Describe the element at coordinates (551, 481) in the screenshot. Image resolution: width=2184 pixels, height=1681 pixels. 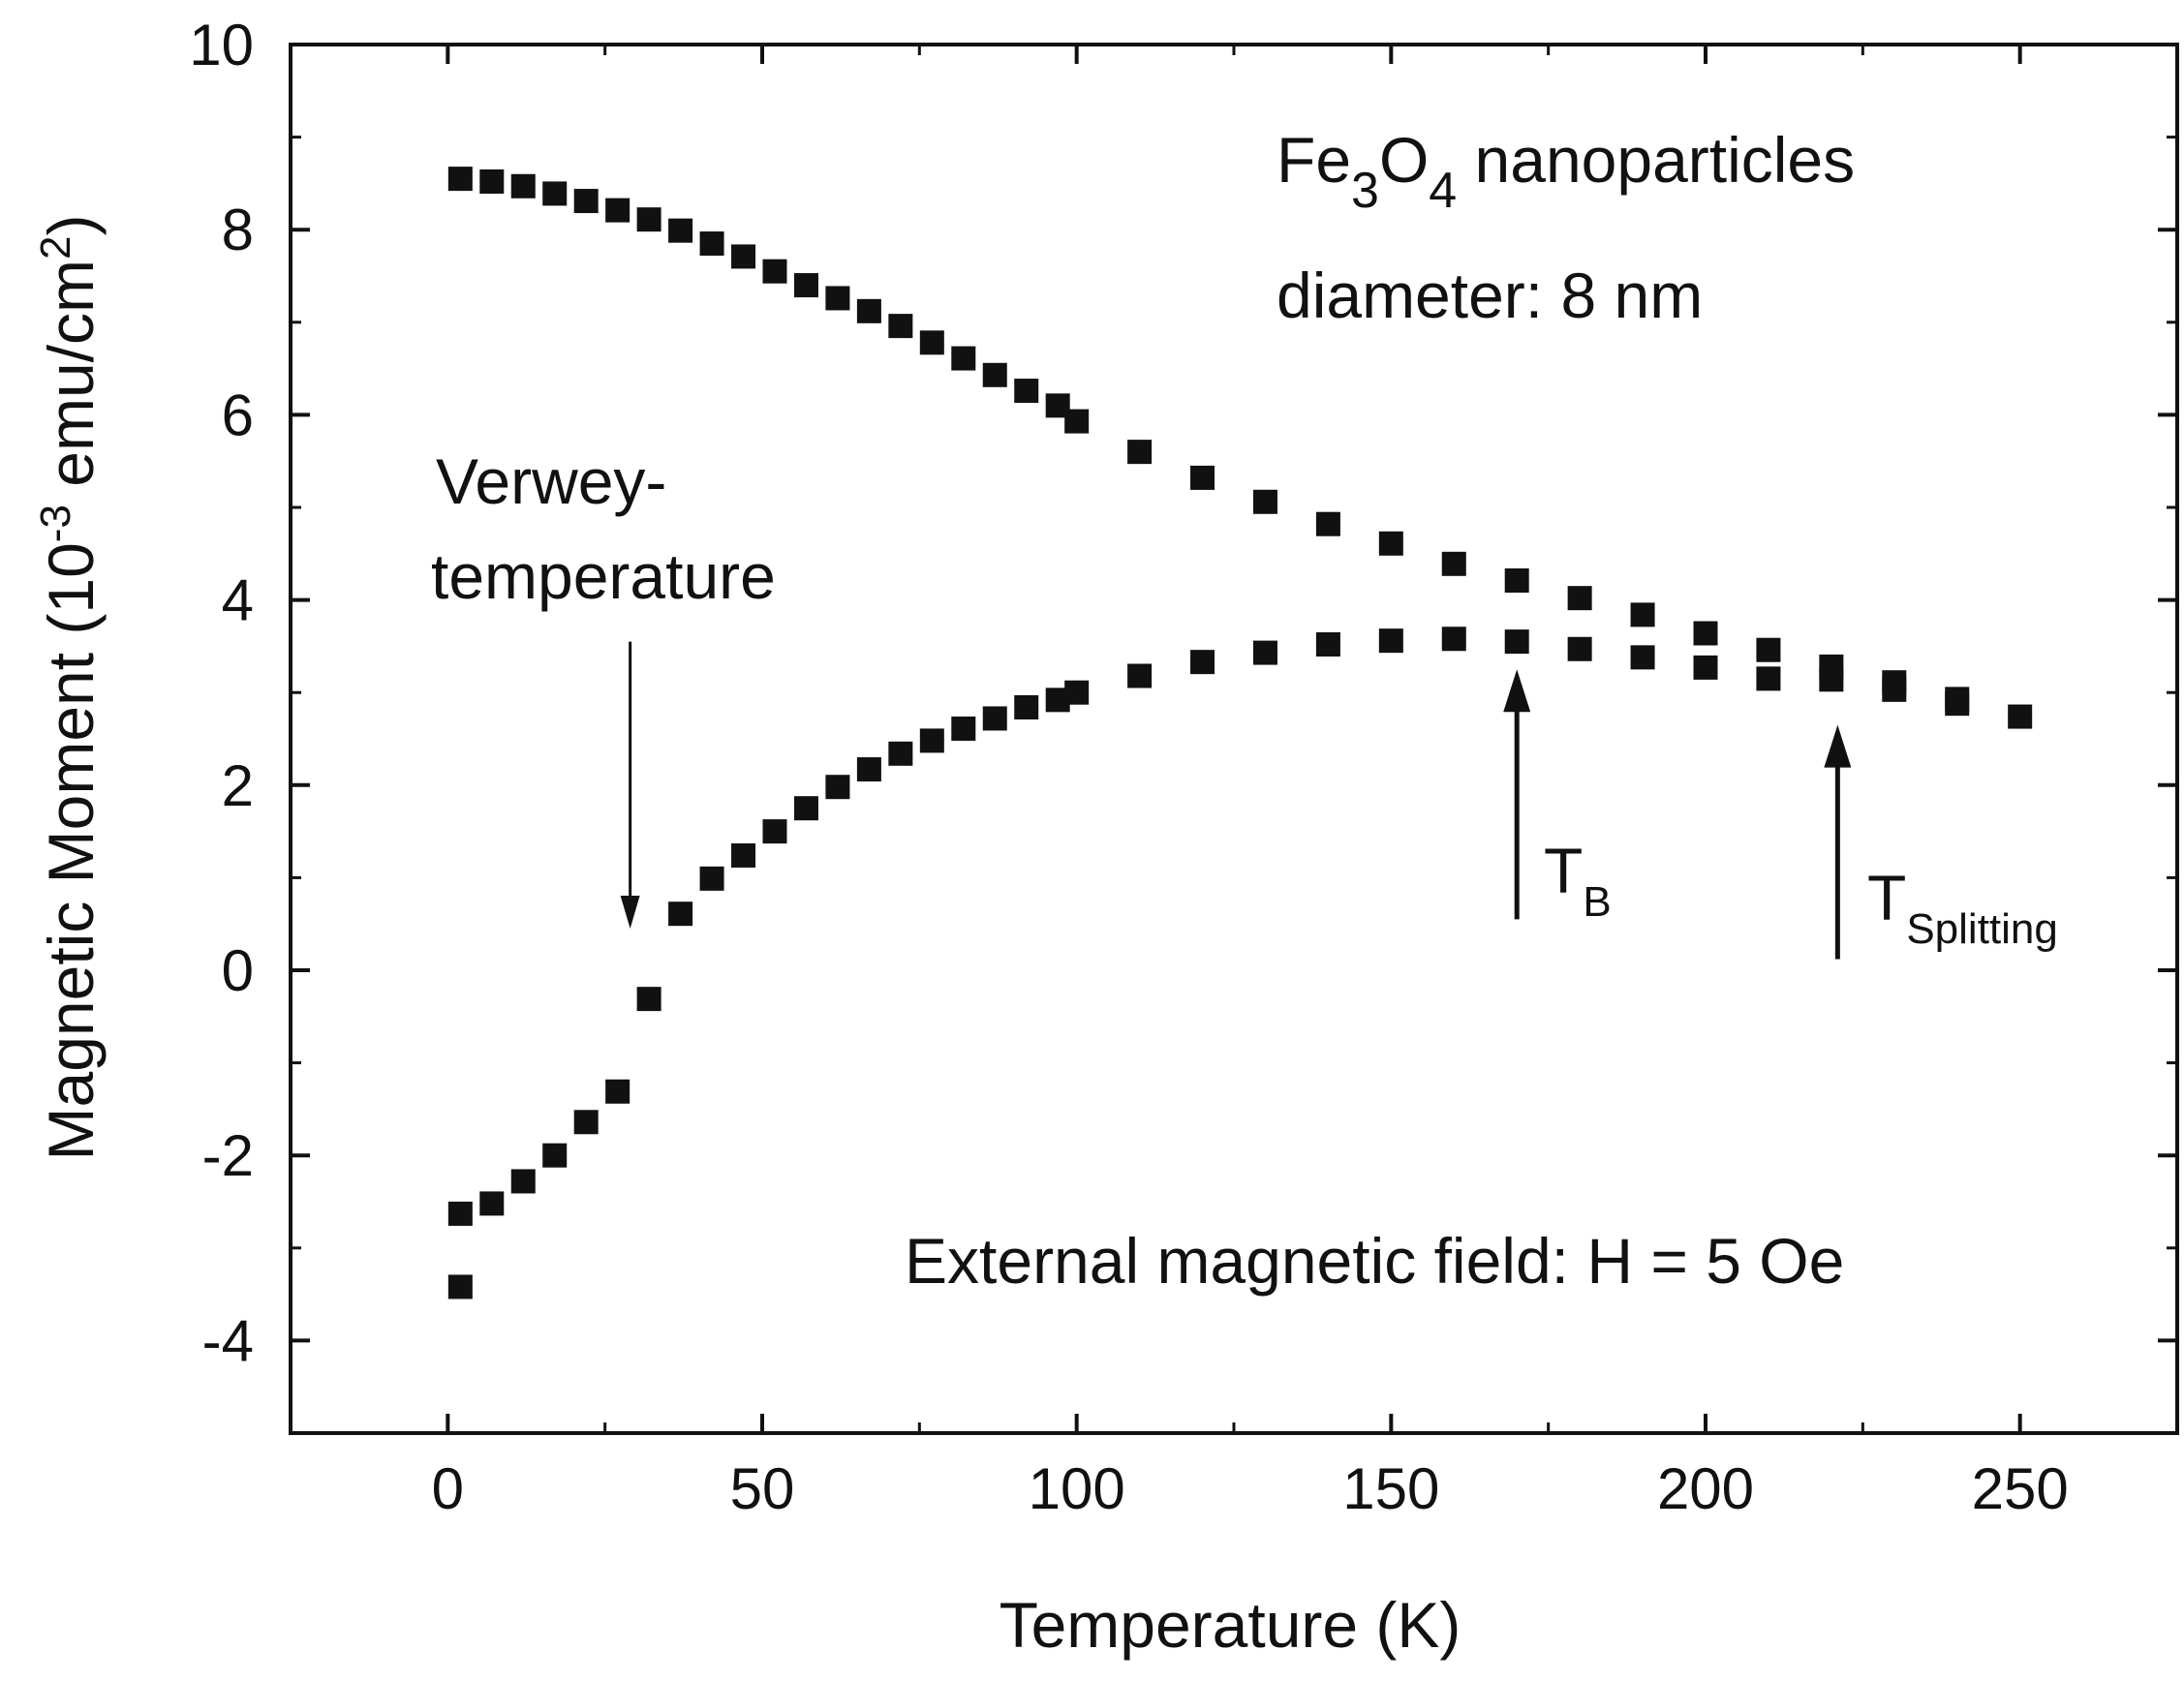
I see `verwey-label-line-1: Verwey-` at that location.